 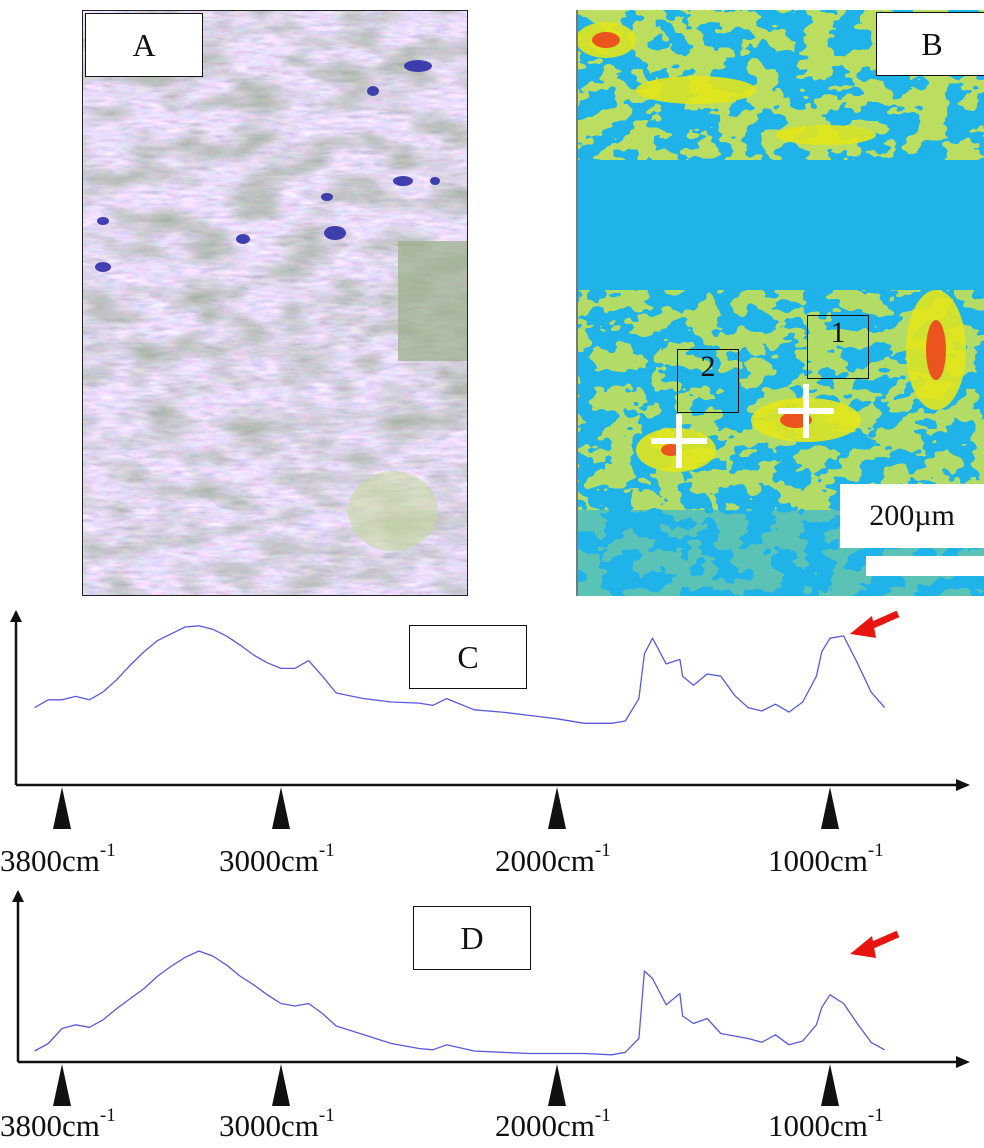 What do you see at coordinates (708, 381) in the screenshot?
I see `spot-marker-2: 2` at bounding box center [708, 381].